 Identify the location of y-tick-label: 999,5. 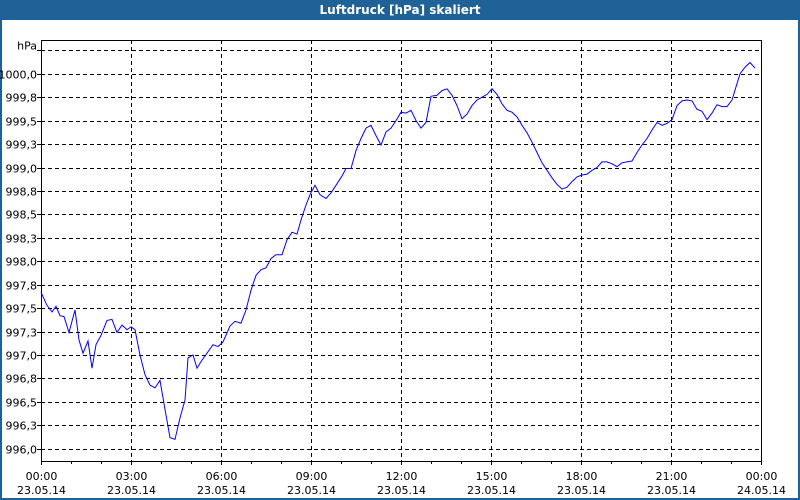
(22, 122).